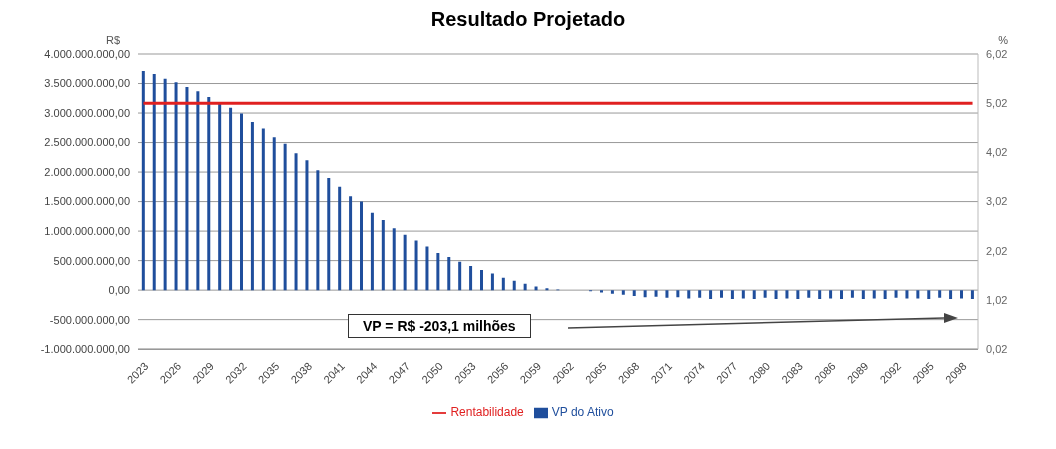 Image resolution: width=1056 pixels, height=449 pixels. I want to click on y-tick-label: -500.000.000,00, so click(89, 319).